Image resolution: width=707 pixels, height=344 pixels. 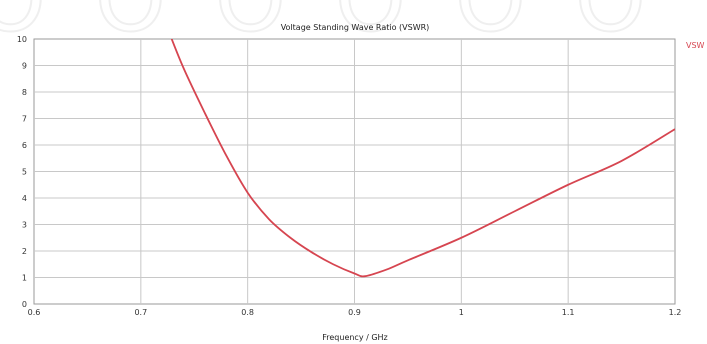 What do you see at coordinates (675, 312) in the screenshot?
I see `x-tick-label: 1.2` at bounding box center [675, 312].